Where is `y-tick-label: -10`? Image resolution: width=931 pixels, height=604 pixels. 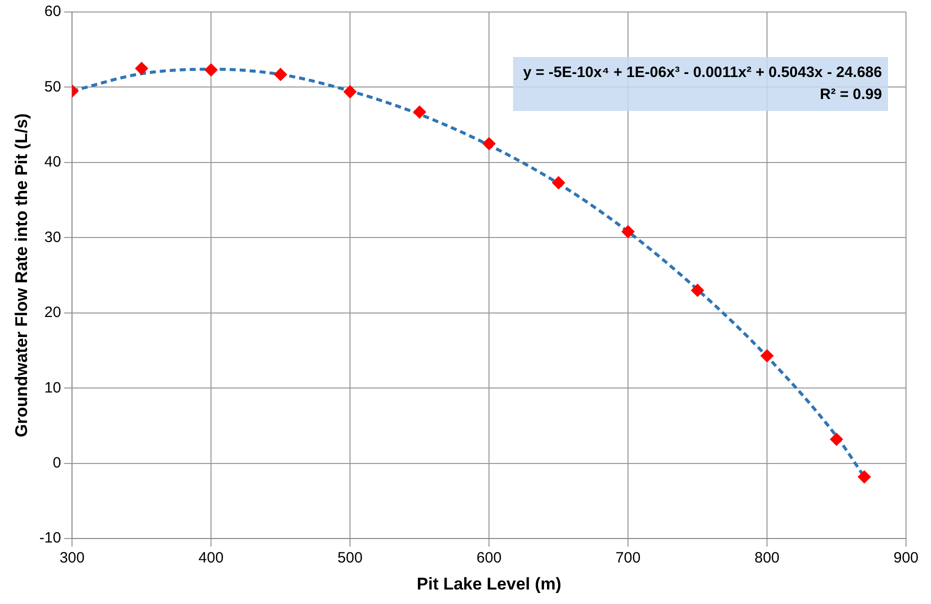 y-tick-label: -10 is located at coordinates (50, 538).